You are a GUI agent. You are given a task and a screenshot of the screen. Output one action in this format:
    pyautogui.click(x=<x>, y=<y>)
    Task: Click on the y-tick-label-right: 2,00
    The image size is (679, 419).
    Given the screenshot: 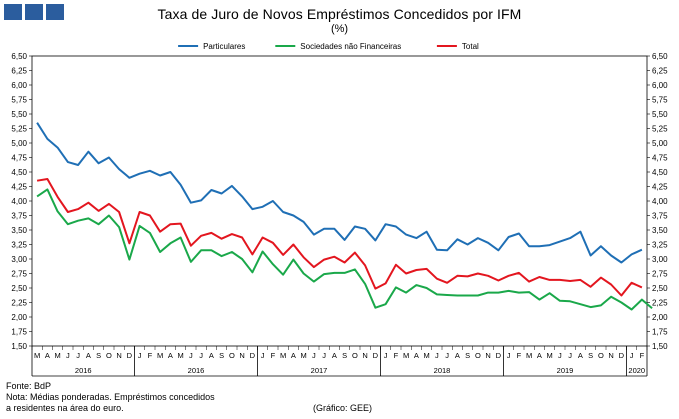 What is the action you would take?
    pyautogui.click(x=660, y=317)
    